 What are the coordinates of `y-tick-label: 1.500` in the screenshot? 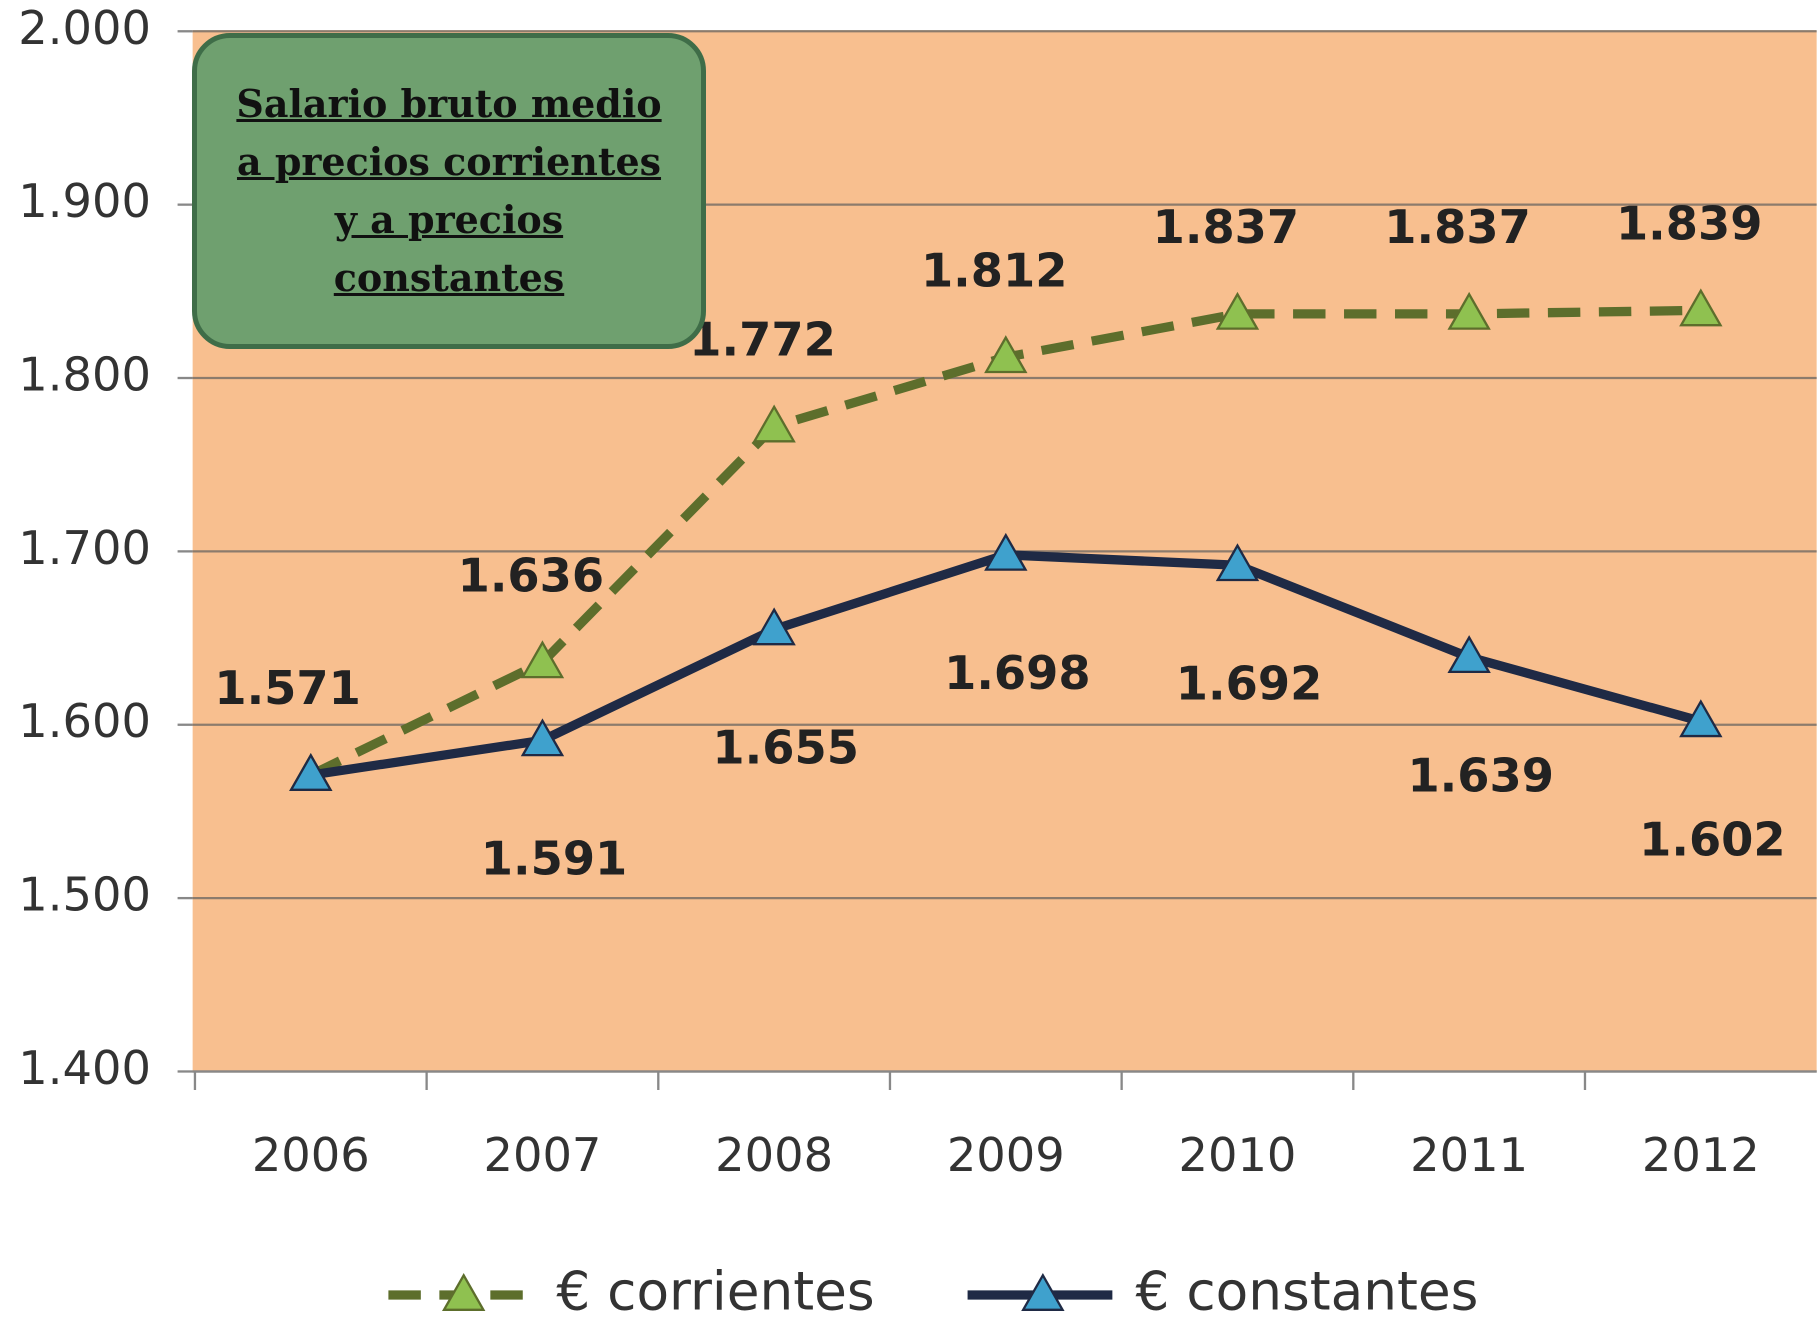 It's located at (84, 895).